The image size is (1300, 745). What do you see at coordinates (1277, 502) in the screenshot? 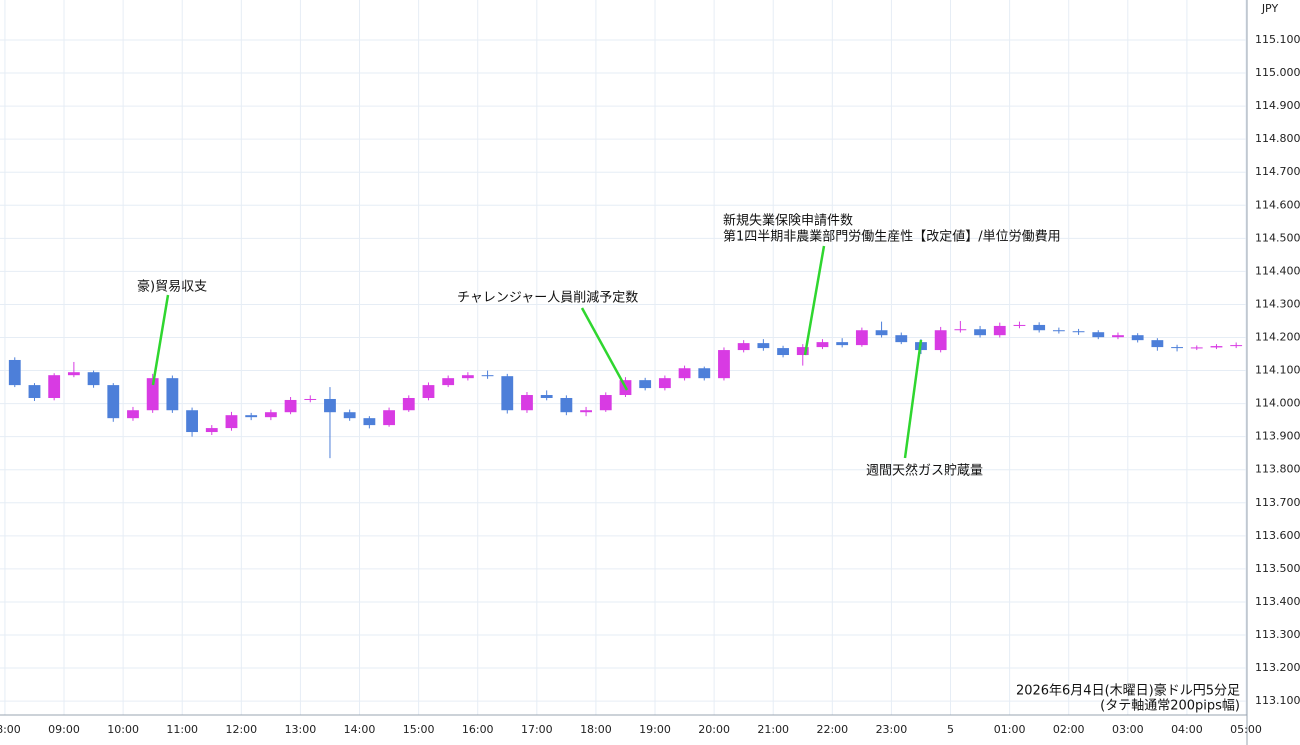
I see `y-tick-label: 113.700` at bounding box center [1277, 502].